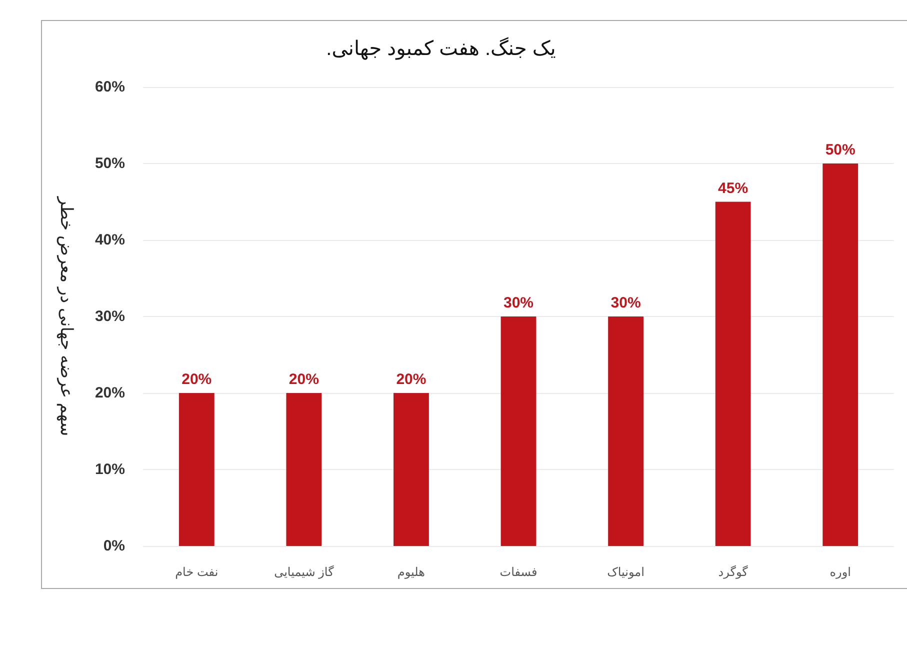 The height and width of the screenshot is (651, 907). Describe the element at coordinates (519, 572) in the screenshot. I see `x-tick-label: فسفات` at that location.